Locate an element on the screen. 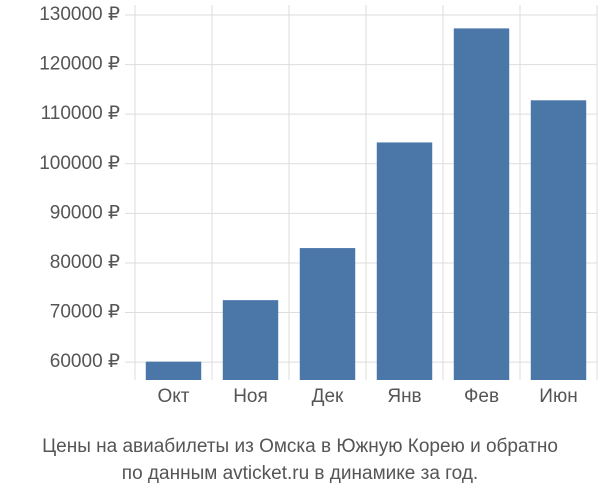 Image resolution: width=600 pixels, height=500 pixels. x-tick-label: Ноя is located at coordinates (250, 396).